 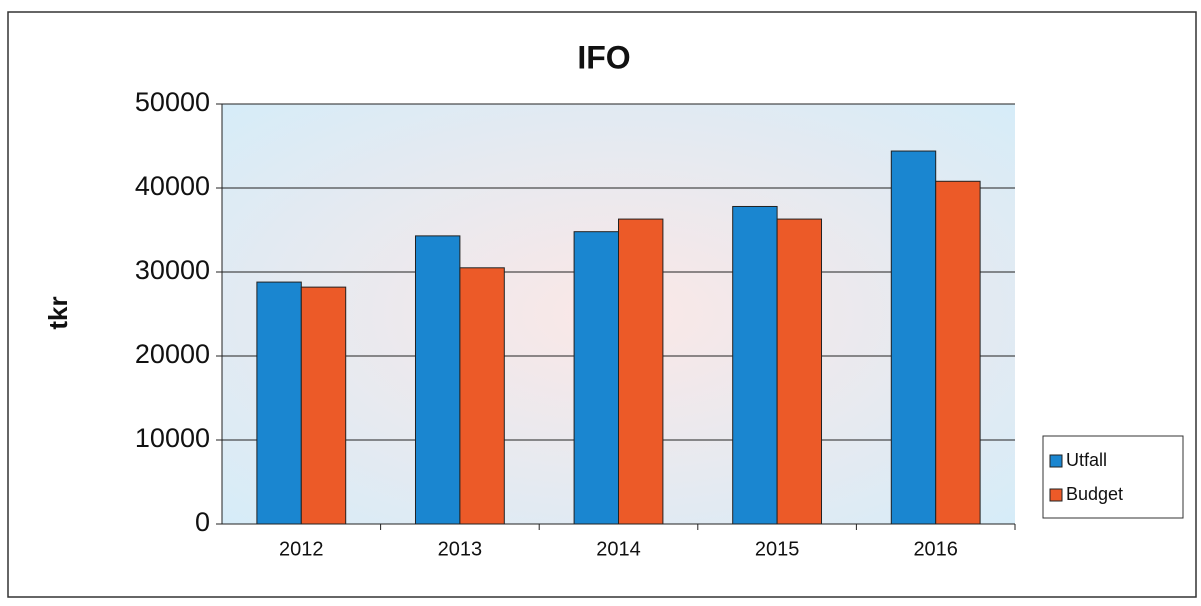 I want to click on y-tick-label: 20000, so click(x=172, y=354).